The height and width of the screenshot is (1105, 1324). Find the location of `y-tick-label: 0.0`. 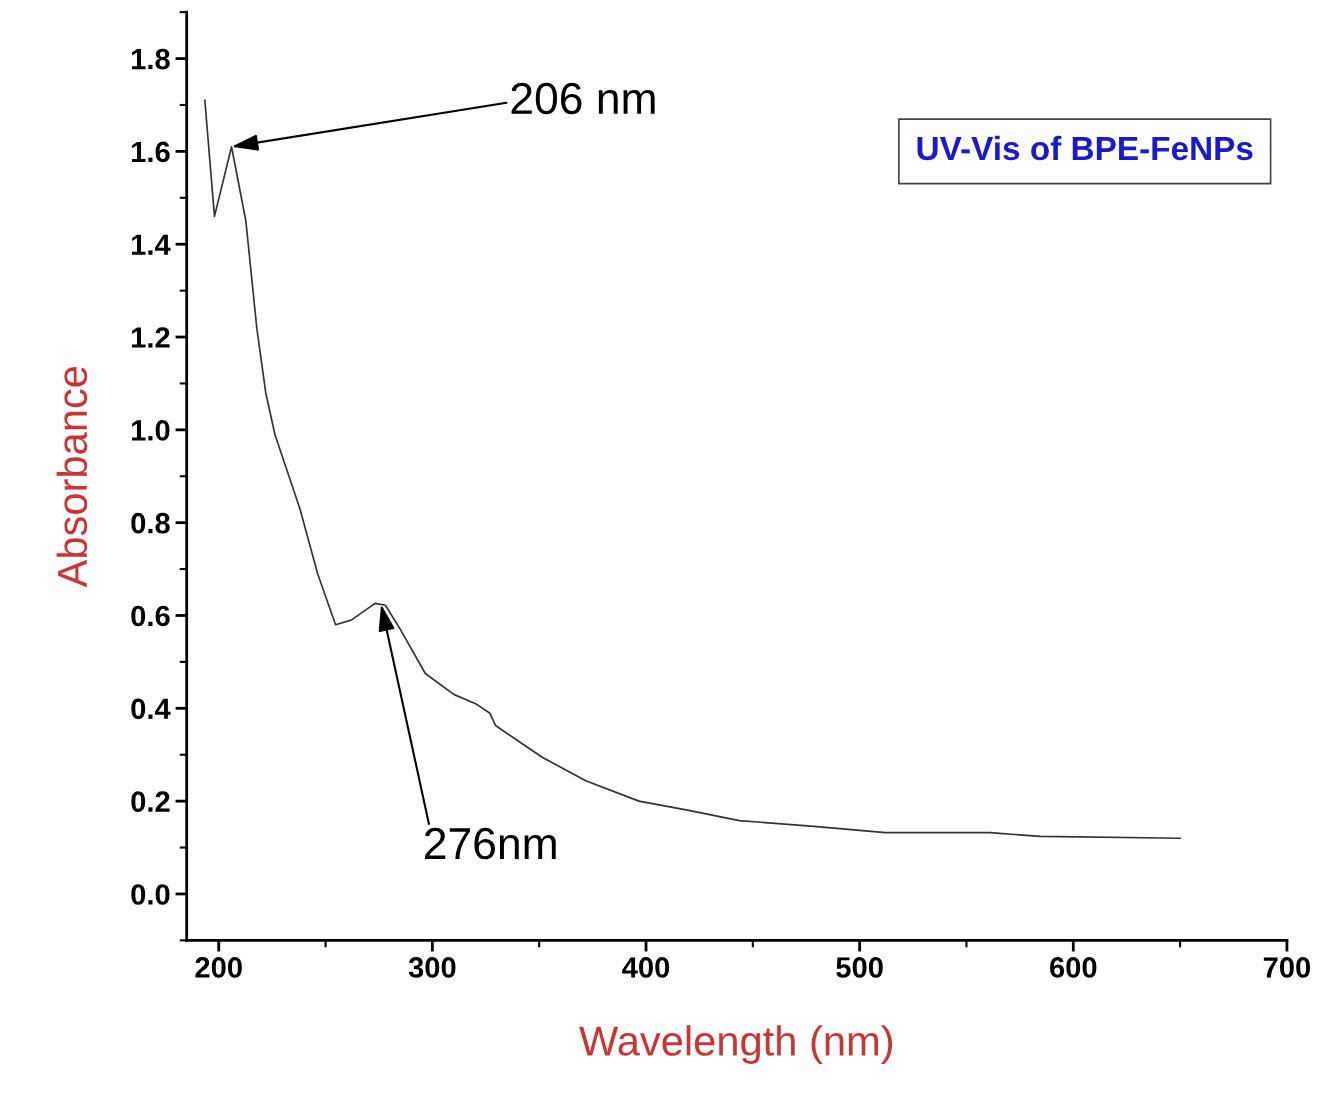

y-tick-label: 0.0 is located at coordinates (150, 894).